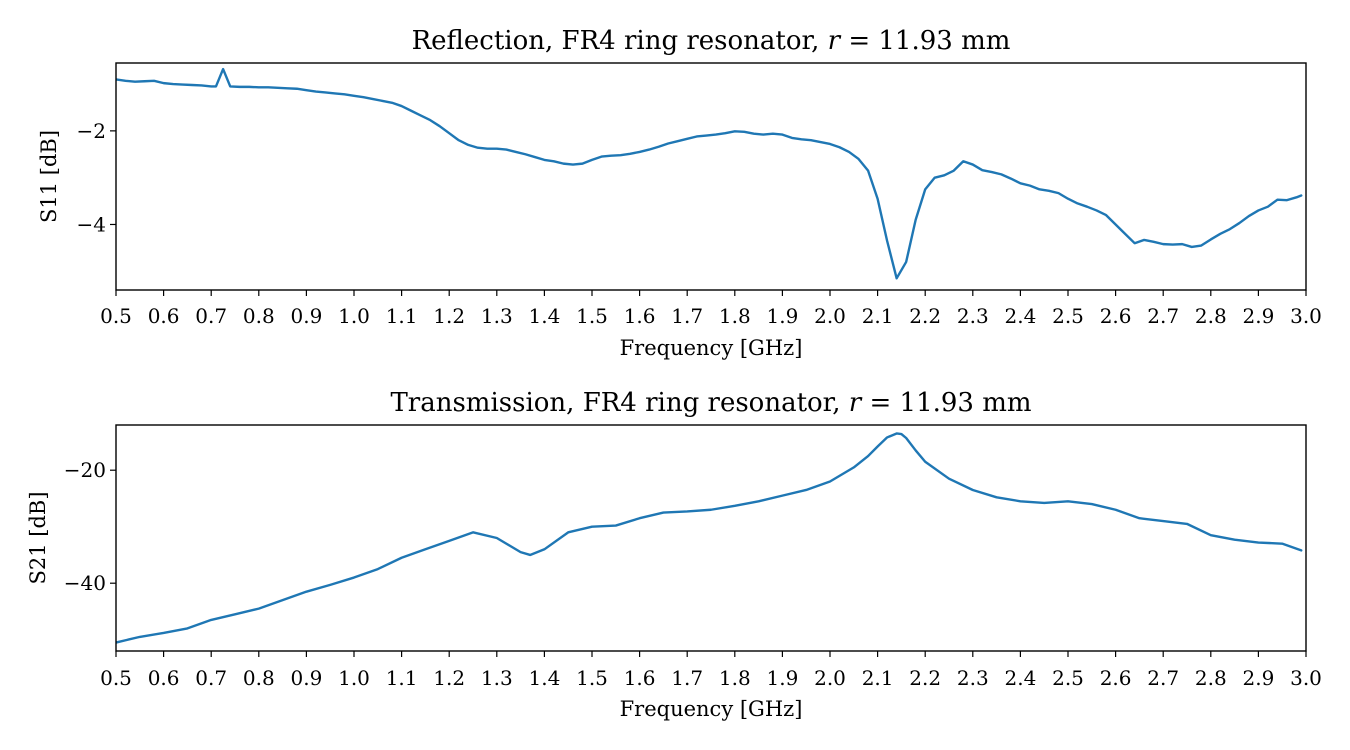 Image resolution: width=1350 pixels, height=750 pixels. I want to click on y-tick-label: −2, so click(91, 131).